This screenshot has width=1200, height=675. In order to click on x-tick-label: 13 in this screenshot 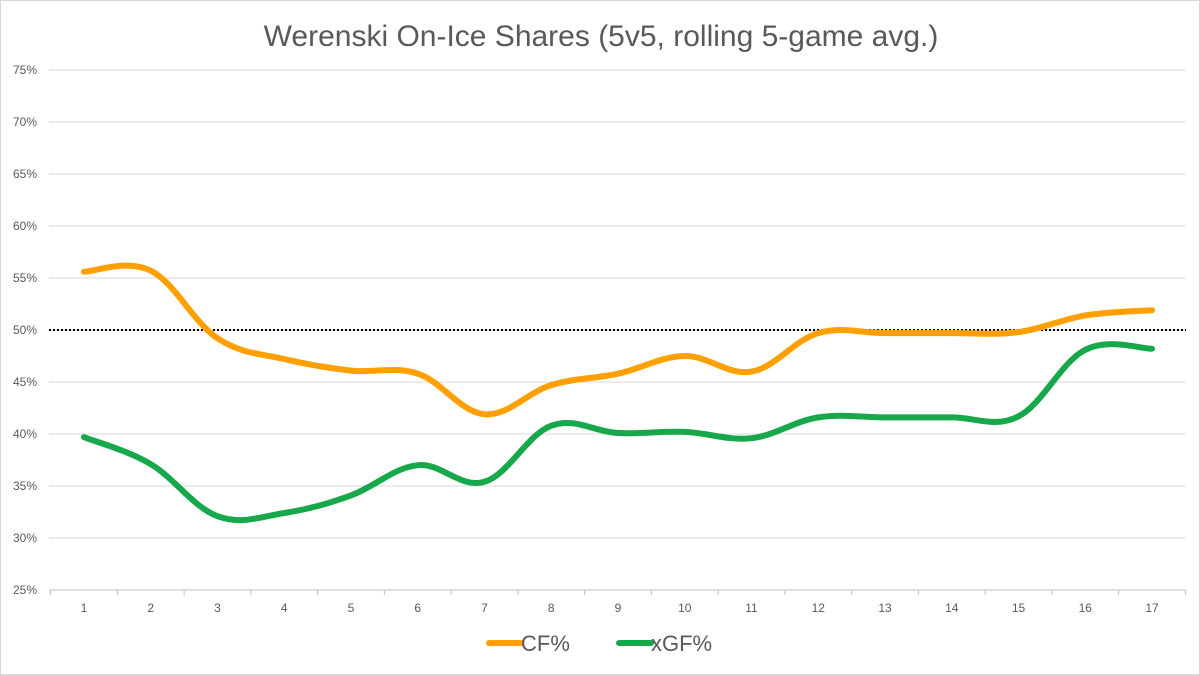, I will do `click(885, 608)`.